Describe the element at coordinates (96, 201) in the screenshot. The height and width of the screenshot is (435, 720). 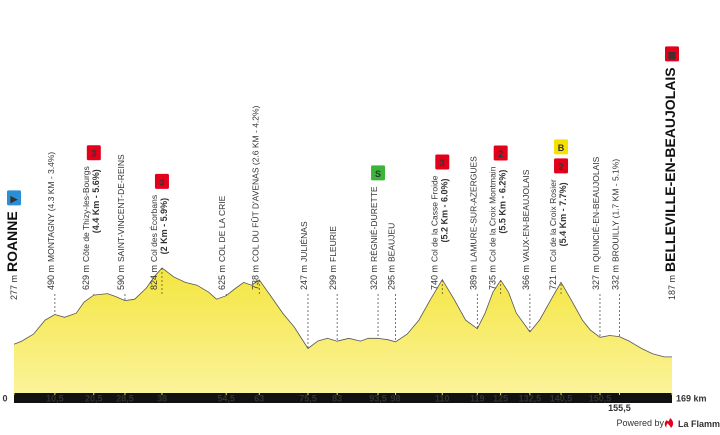
I see `waypoint-detail: (4.4 Km - 5.6%)` at that location.